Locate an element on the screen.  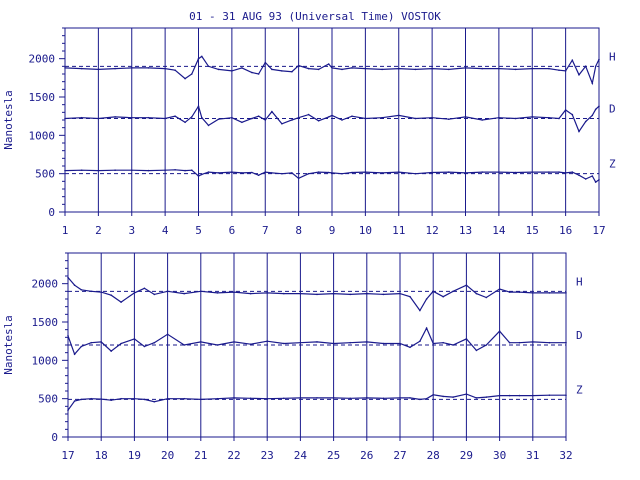
y-tick-label: 0 is located at coordinates (54, 437).